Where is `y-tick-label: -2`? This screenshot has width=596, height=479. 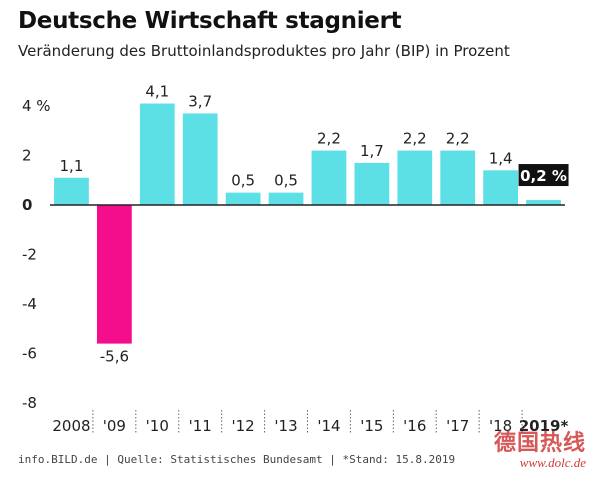
y-tick-label: -2 is located at coordinates (29, 255).